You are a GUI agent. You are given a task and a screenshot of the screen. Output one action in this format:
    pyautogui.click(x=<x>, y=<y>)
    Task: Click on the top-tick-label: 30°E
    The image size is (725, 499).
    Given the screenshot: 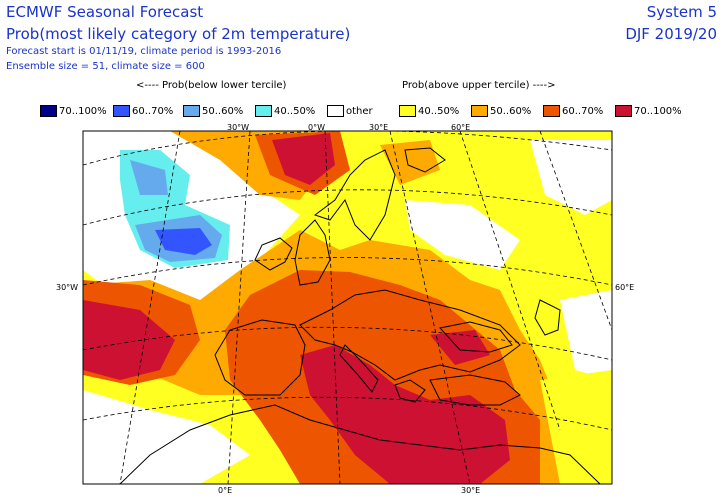 What is the action you would take?
    pyautogui.click(x=379, y=127)
    